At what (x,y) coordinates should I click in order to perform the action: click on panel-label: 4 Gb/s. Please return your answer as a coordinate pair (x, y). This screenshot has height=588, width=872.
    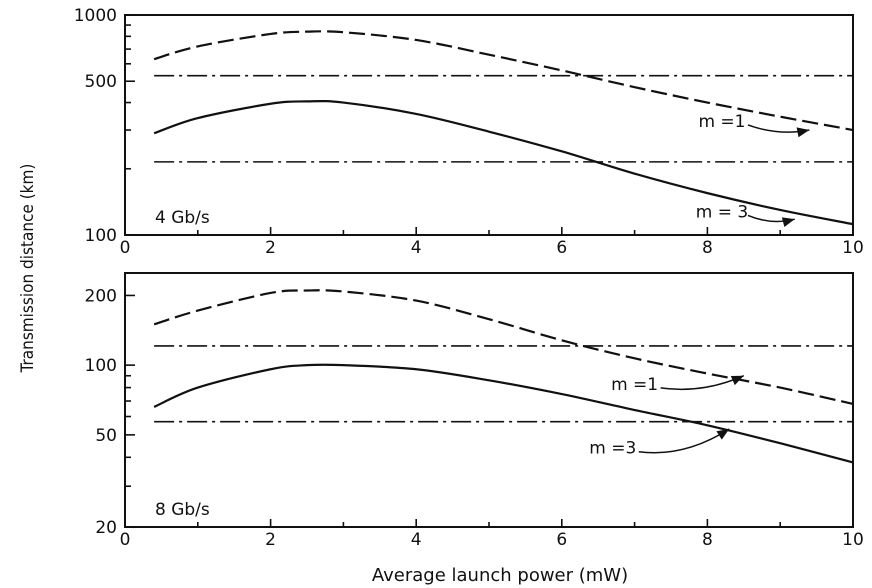
    Looking at the image, I should click on (182, 218).